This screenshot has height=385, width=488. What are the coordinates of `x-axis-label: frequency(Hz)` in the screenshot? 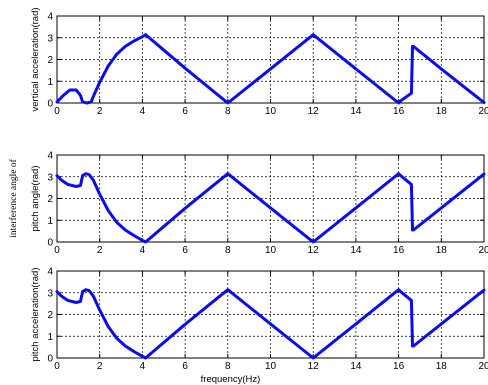 It's located at (231, 379).